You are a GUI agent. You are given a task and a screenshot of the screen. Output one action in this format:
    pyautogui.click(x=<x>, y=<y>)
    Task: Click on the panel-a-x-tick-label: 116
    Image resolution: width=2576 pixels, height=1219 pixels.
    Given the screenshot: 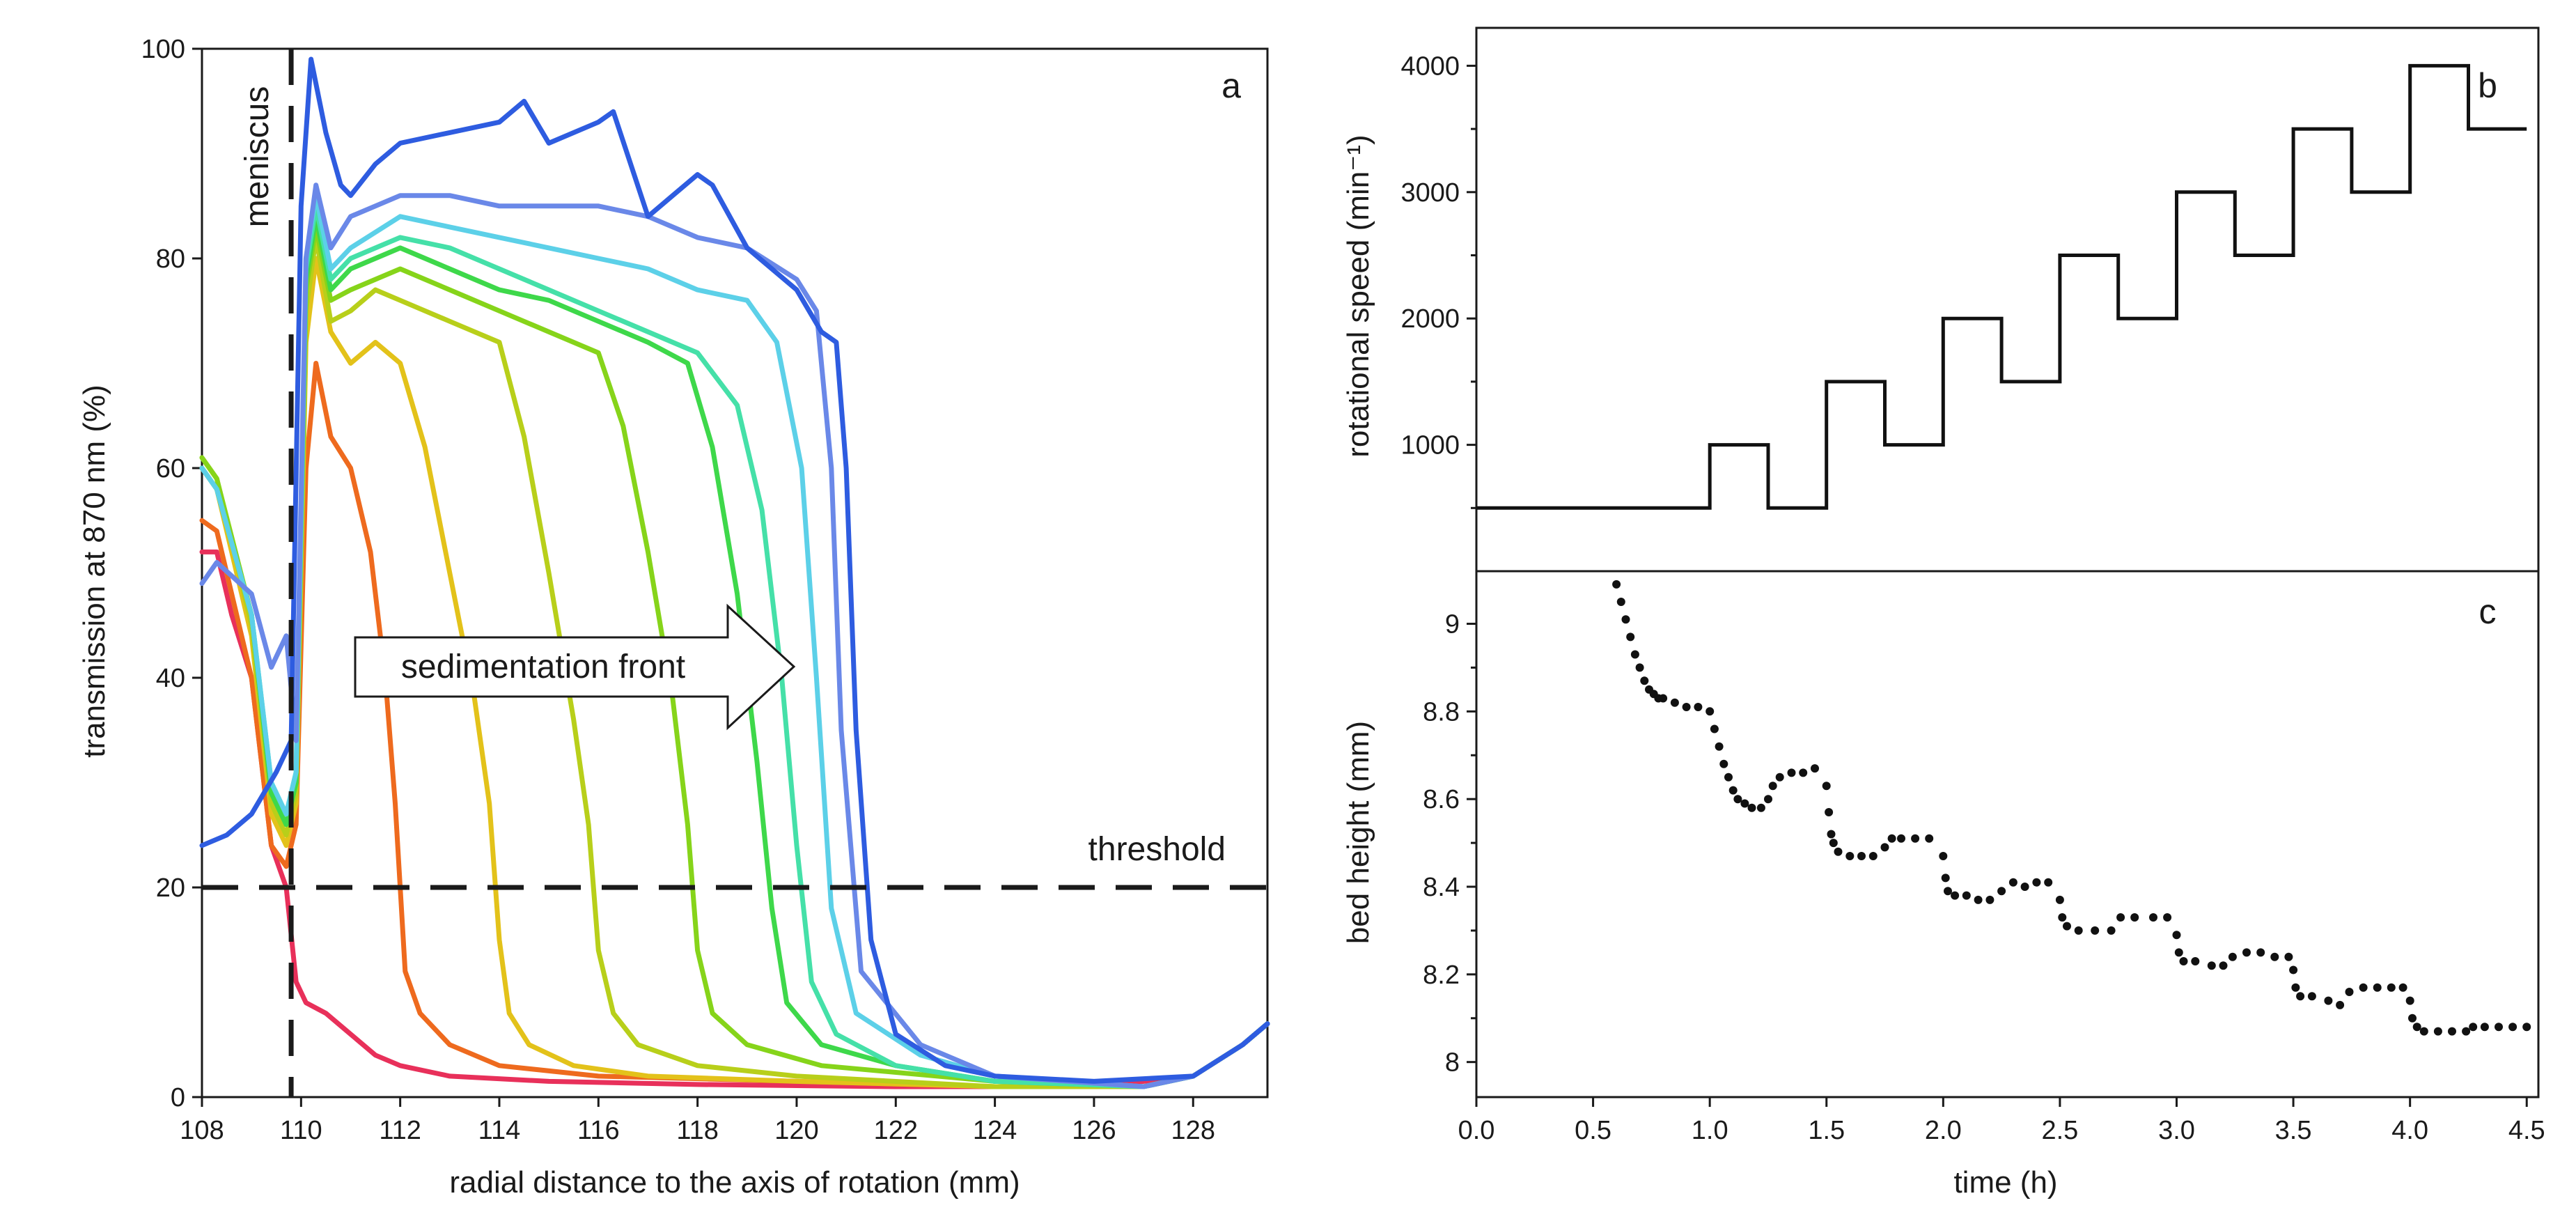 What is the action you would take?
    pyautogui.click(x=598, y=1130)
    